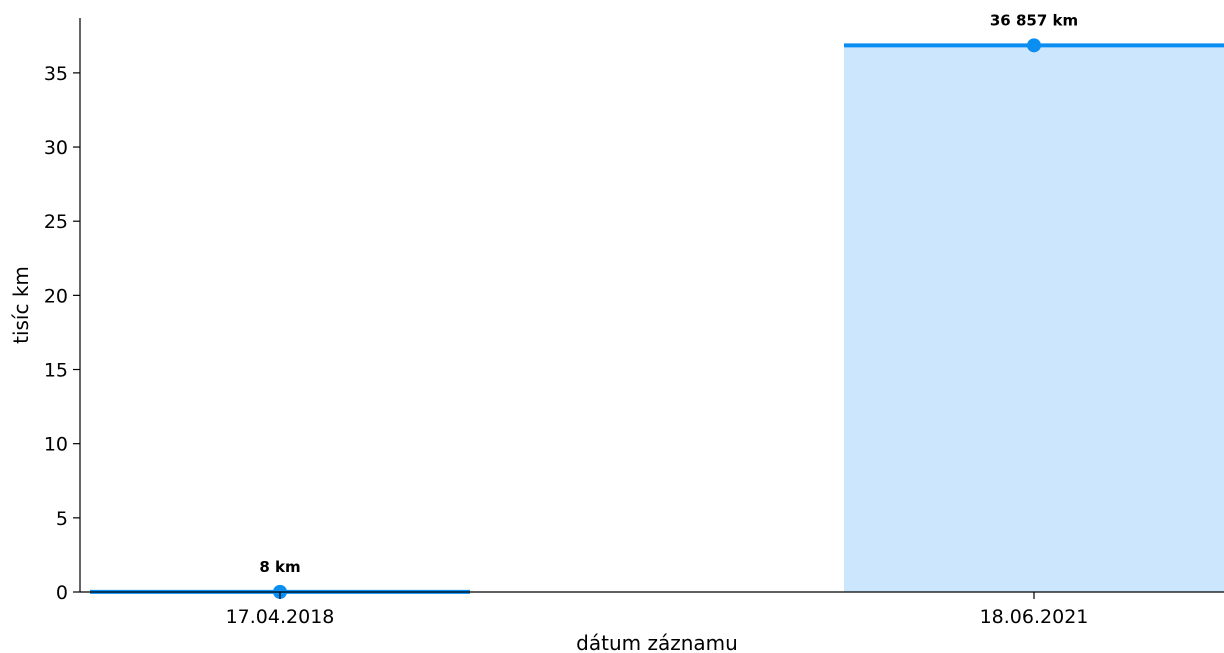  What do you see at coordinates (279, 567) in the screenshot?
I see `data-label: 8 km` at bounding box center [279, 567].